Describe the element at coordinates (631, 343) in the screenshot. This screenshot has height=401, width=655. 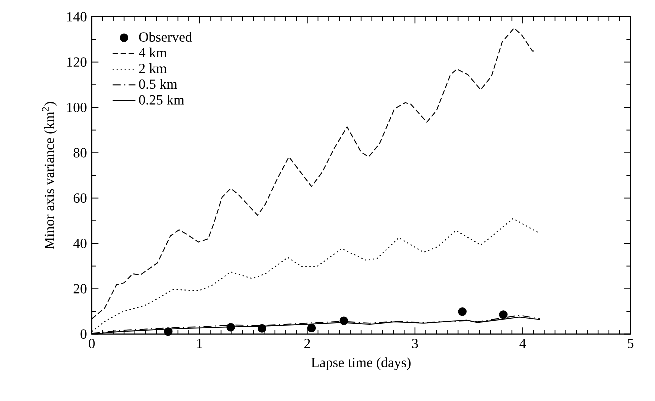
I see `x-tick-label: 5` at that location.